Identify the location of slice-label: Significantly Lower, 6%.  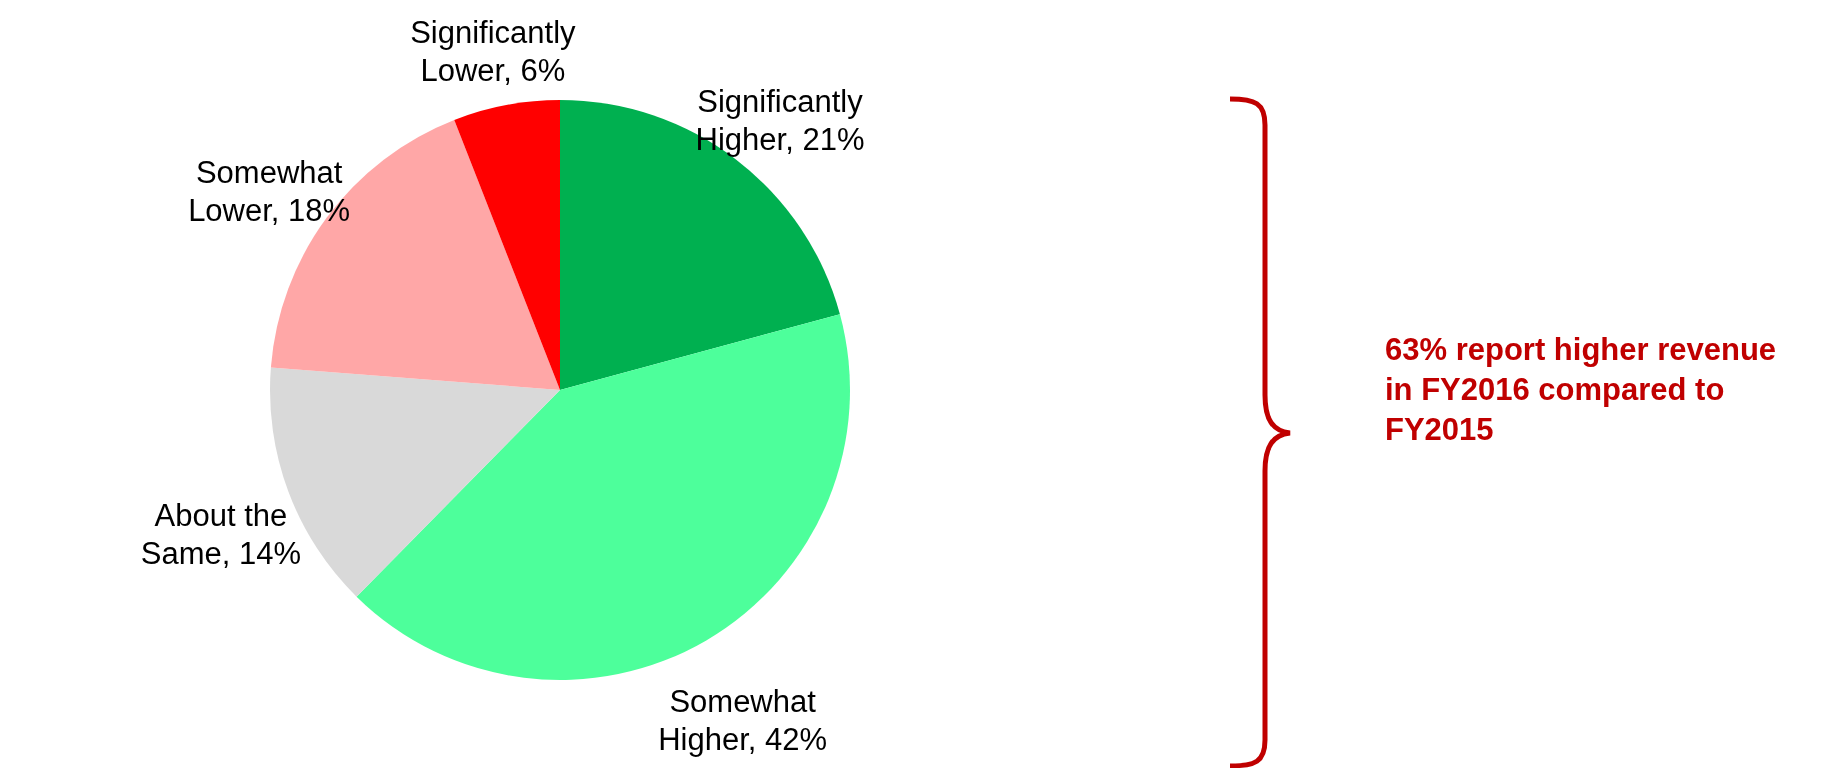
(493, 52).